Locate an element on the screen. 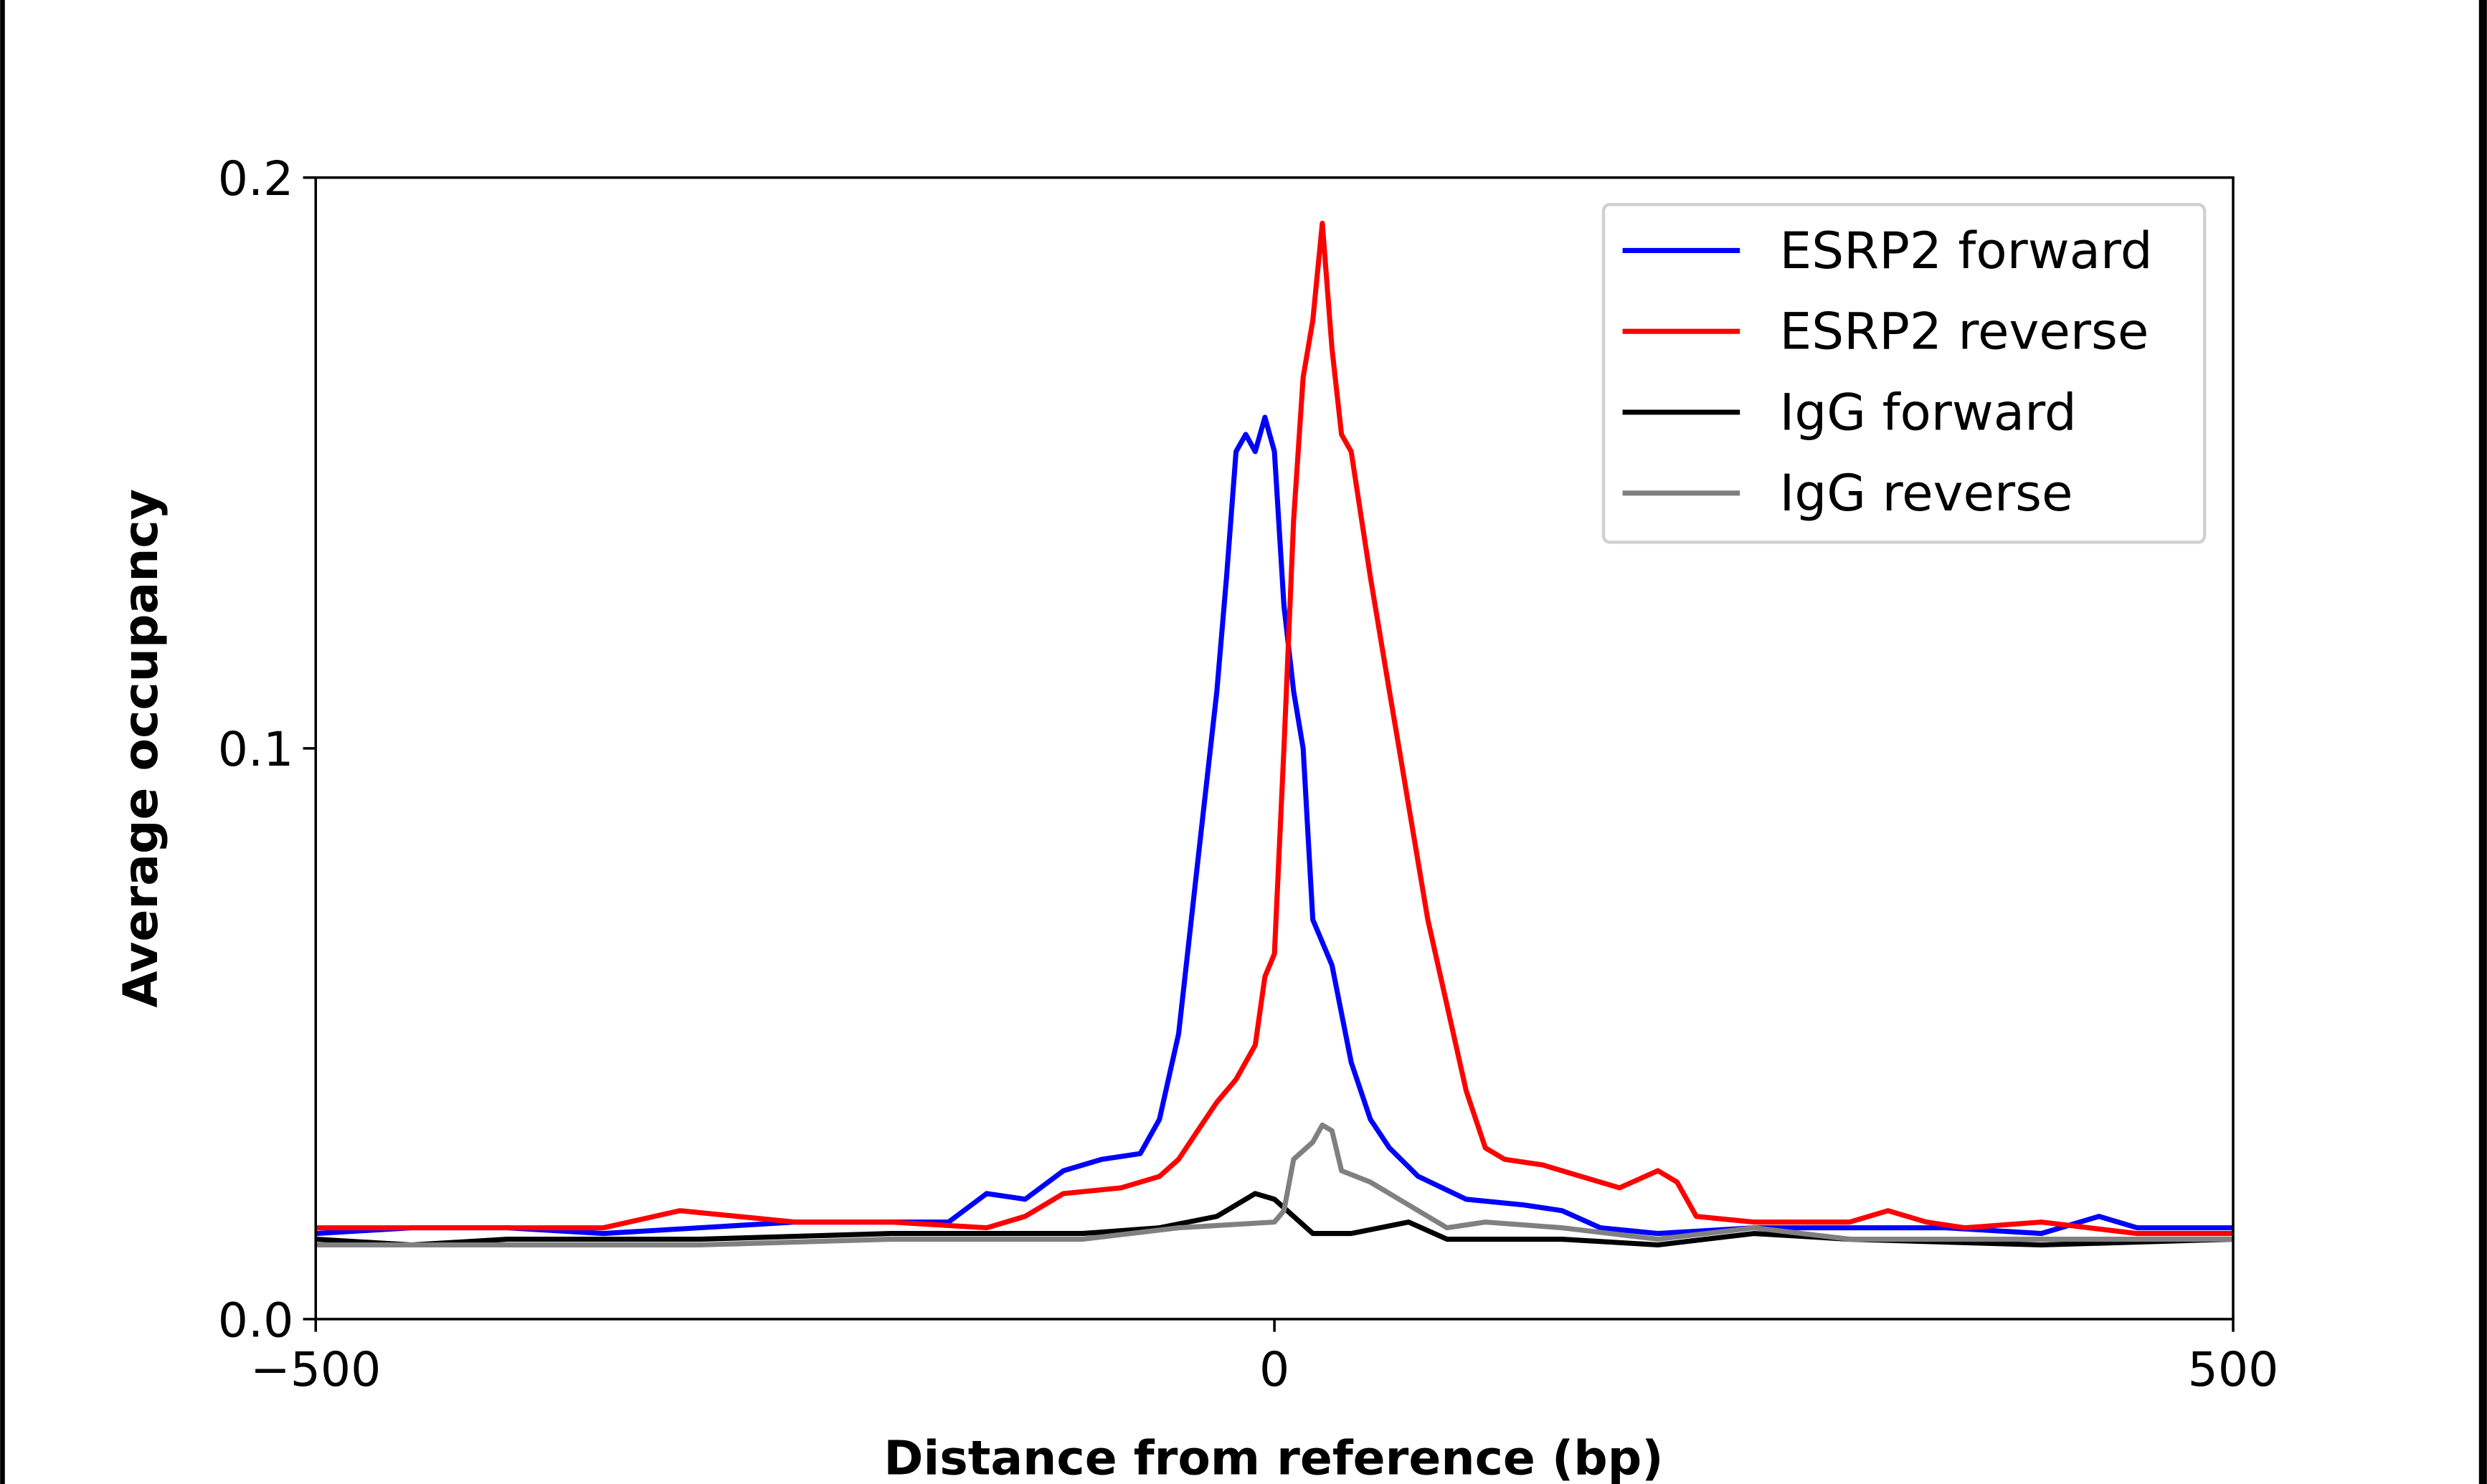 The width and height of the screenshot is (2487, 1484). legend-label: ESRP2 reverse is located at coordinates (1965, 332).